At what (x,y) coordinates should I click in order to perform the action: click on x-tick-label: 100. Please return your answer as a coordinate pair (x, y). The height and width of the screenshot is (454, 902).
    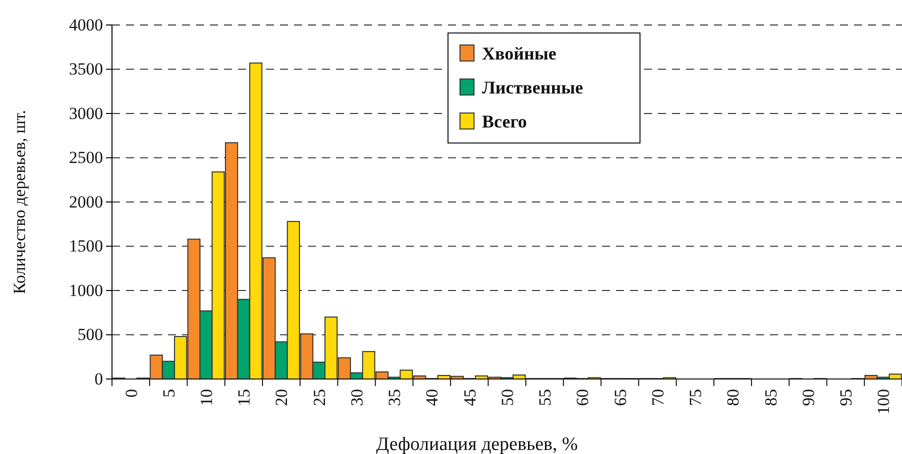
    Looking at the image, I should click on (884, 401).